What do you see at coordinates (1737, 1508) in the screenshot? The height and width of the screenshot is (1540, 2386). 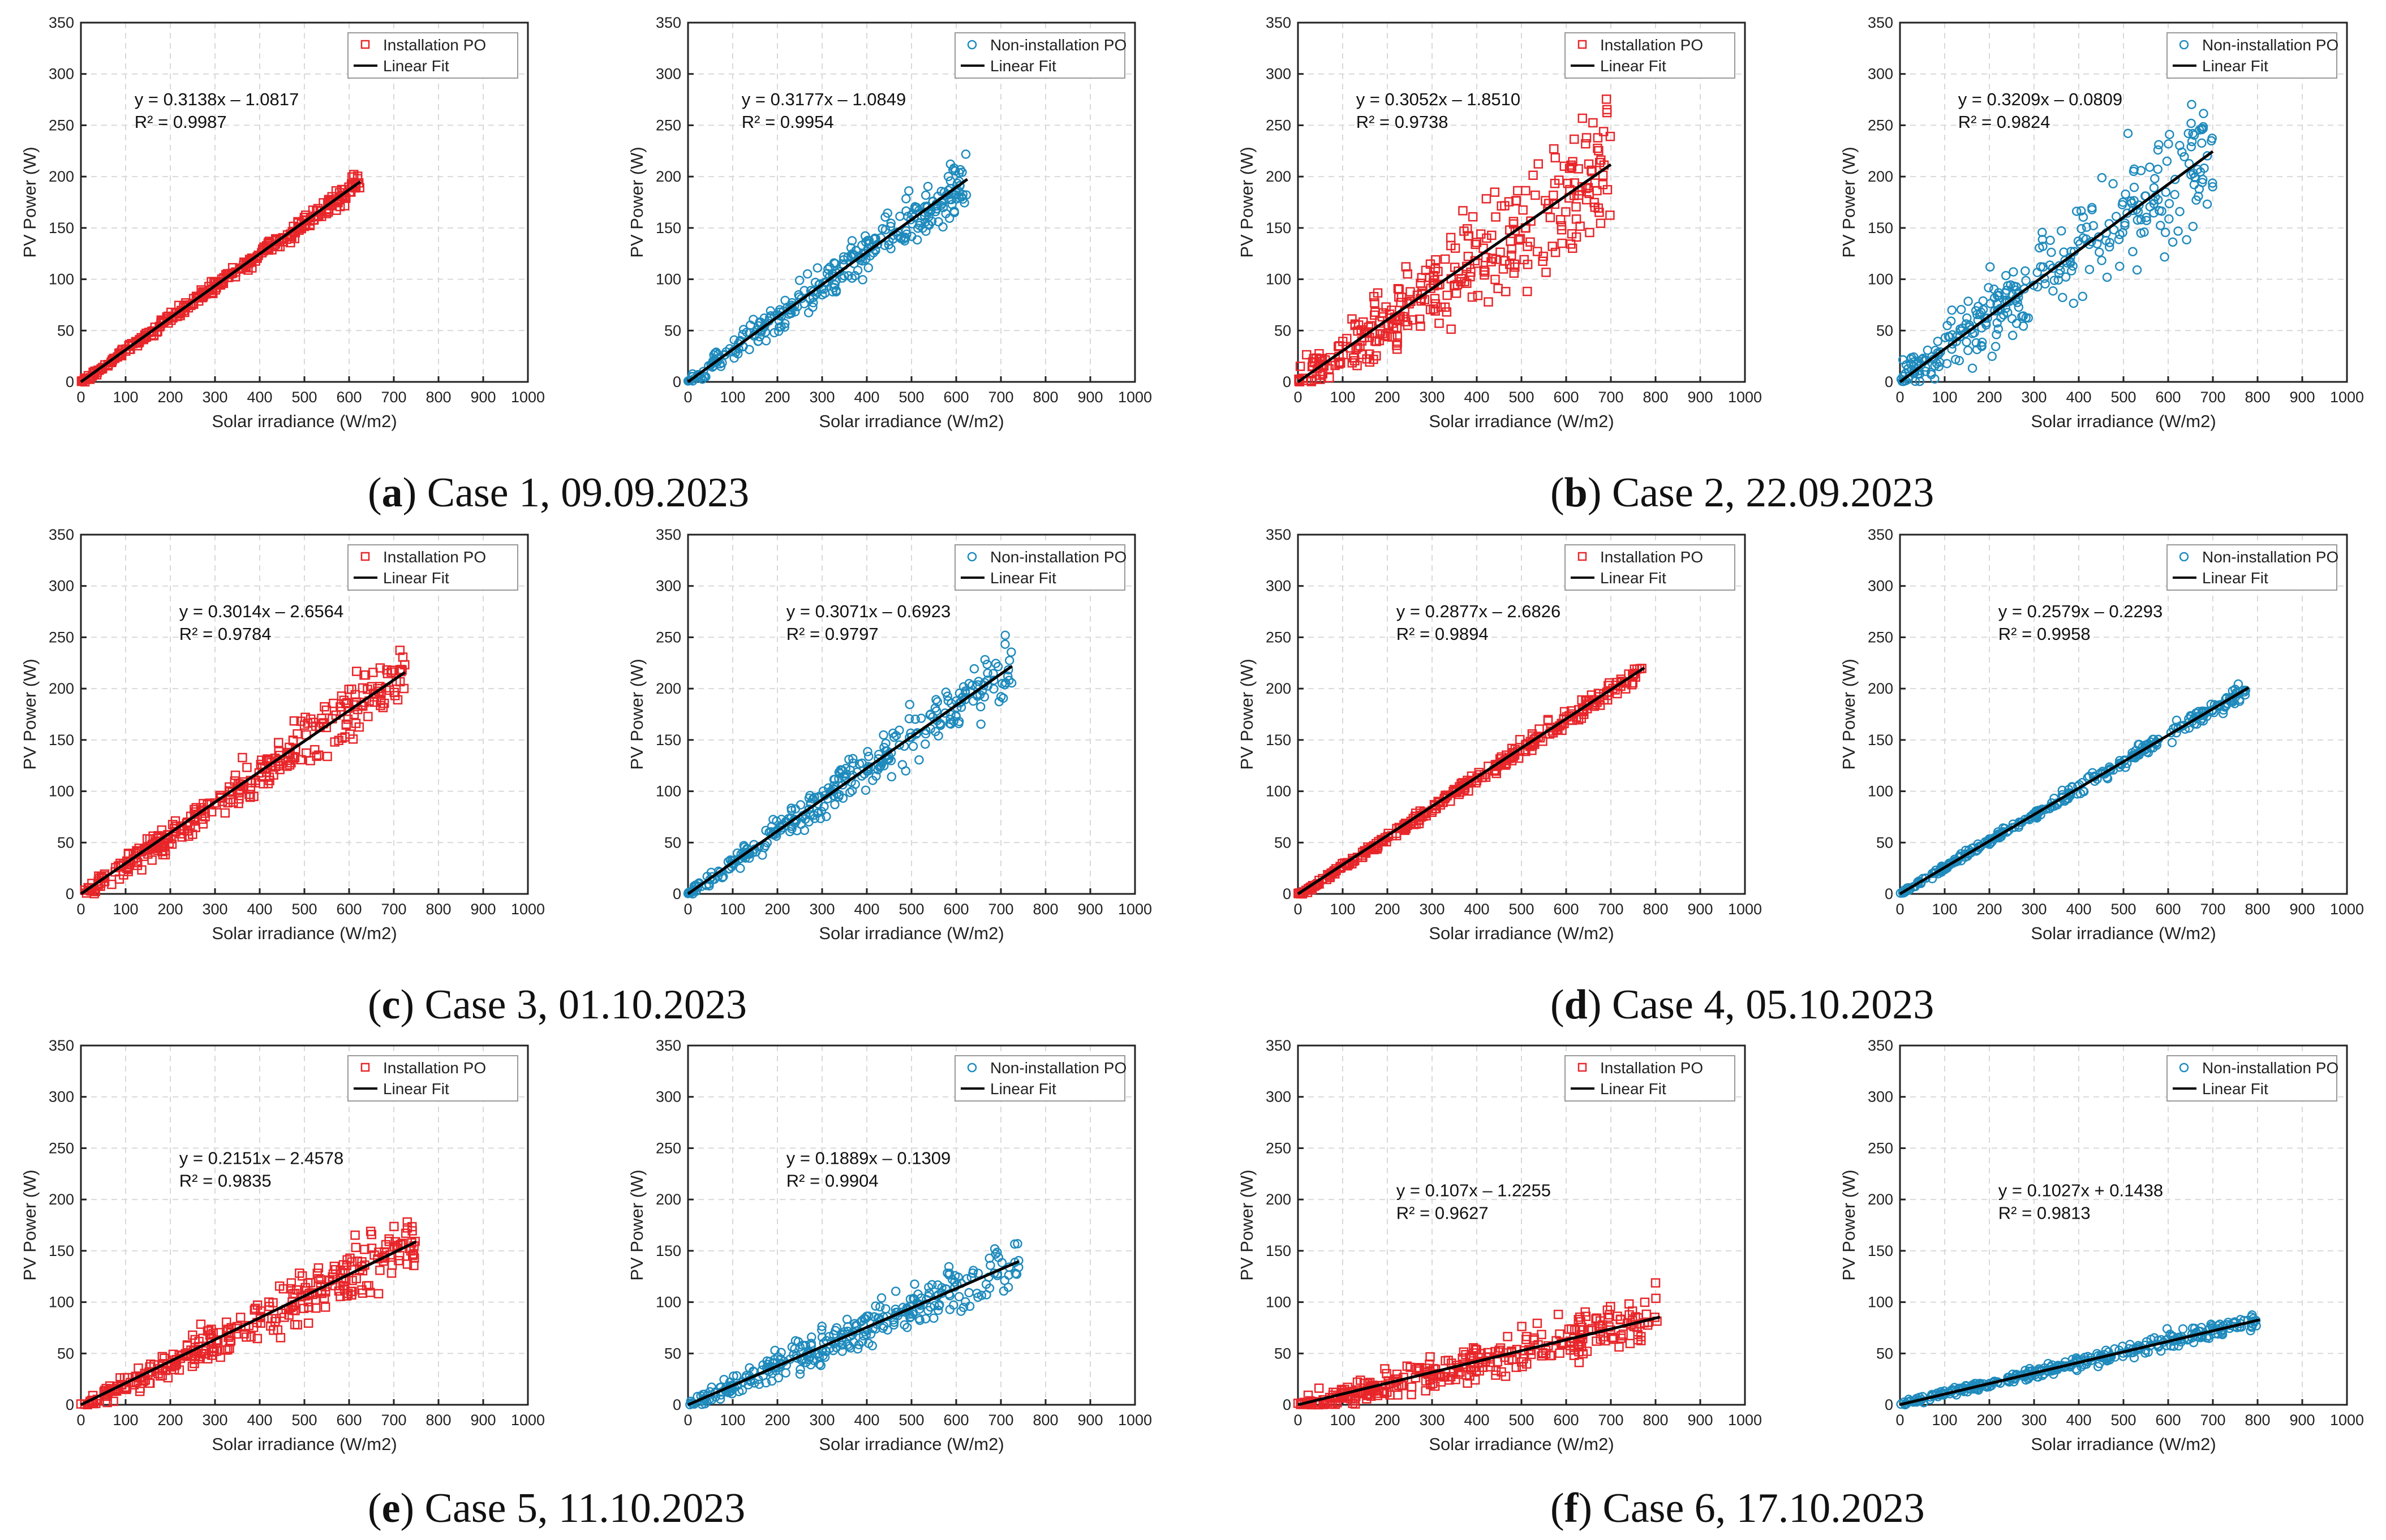 I see `caption-f: (f) Case 6, 17.10.2023` at bounding box center [1737, 1508].